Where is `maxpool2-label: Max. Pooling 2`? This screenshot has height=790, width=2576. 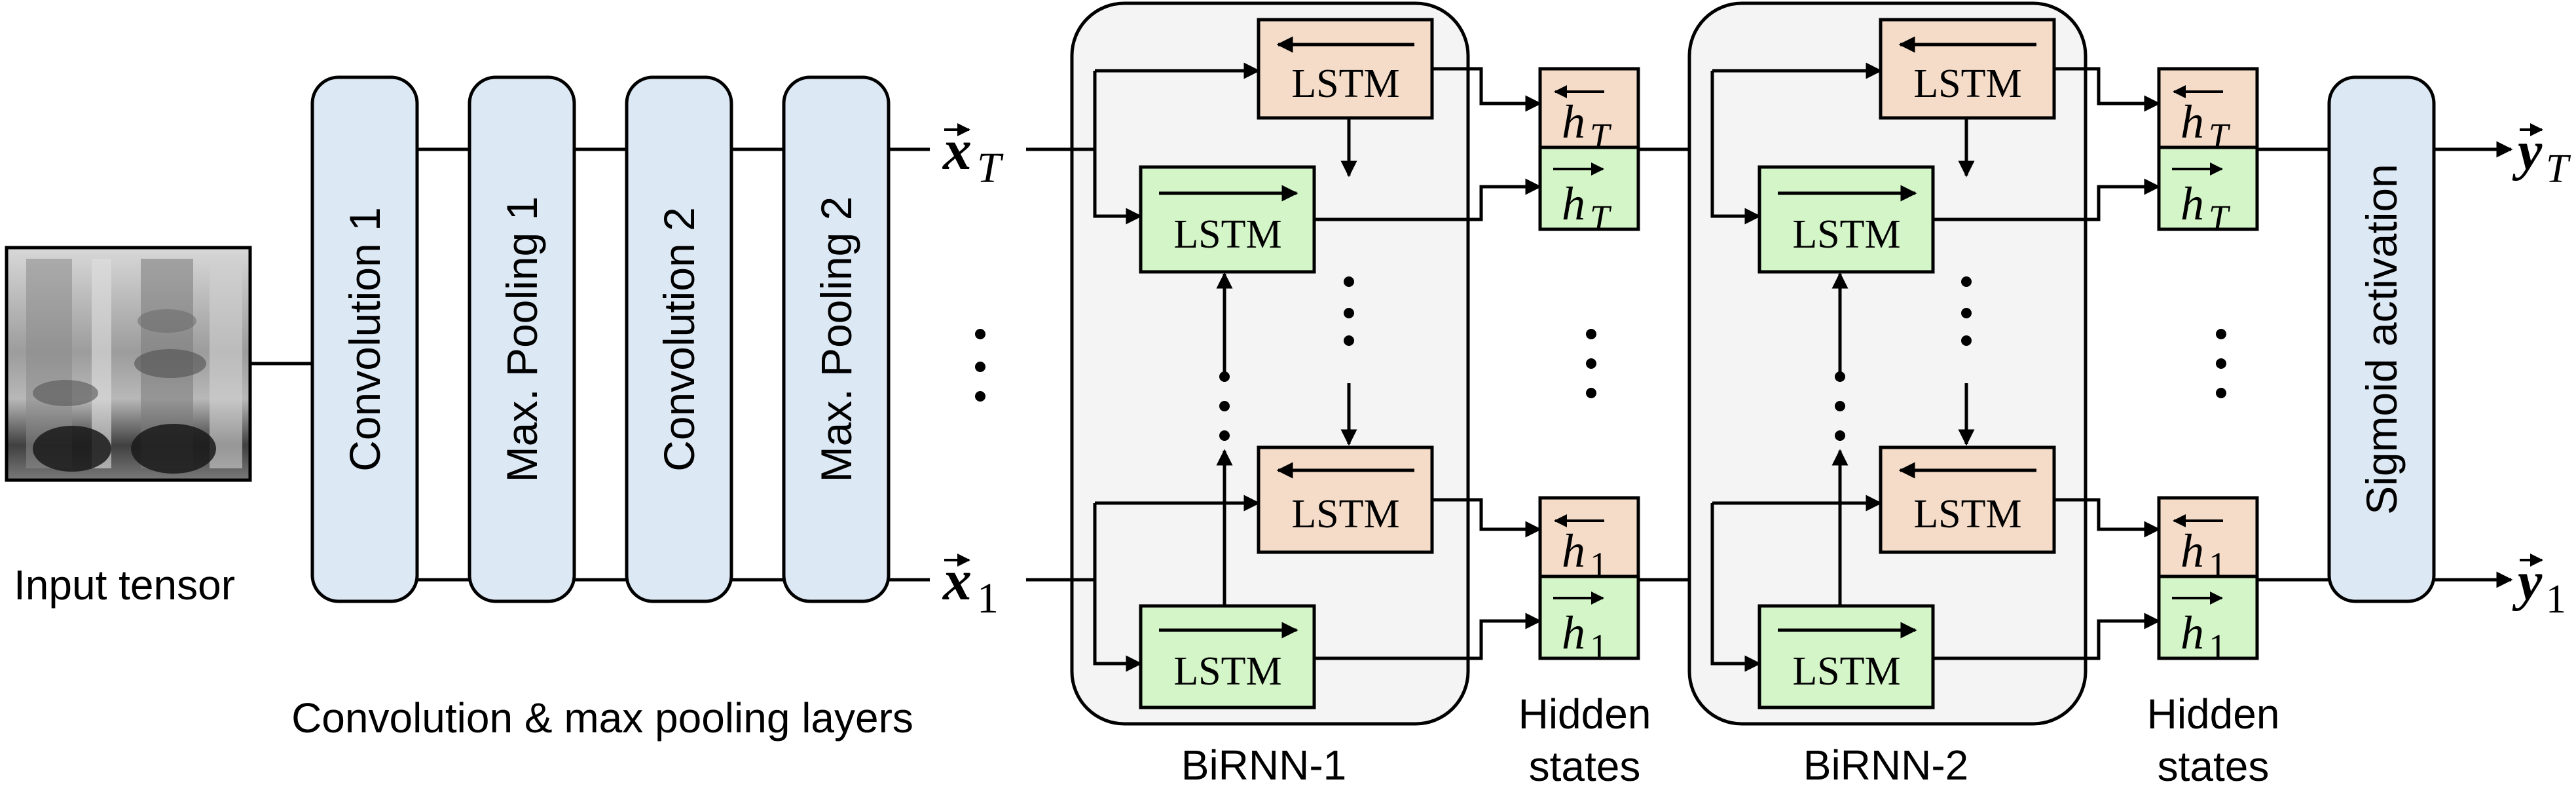
maxpool2-label: Max. Pooling 2 is located at coordinates (836, 340).